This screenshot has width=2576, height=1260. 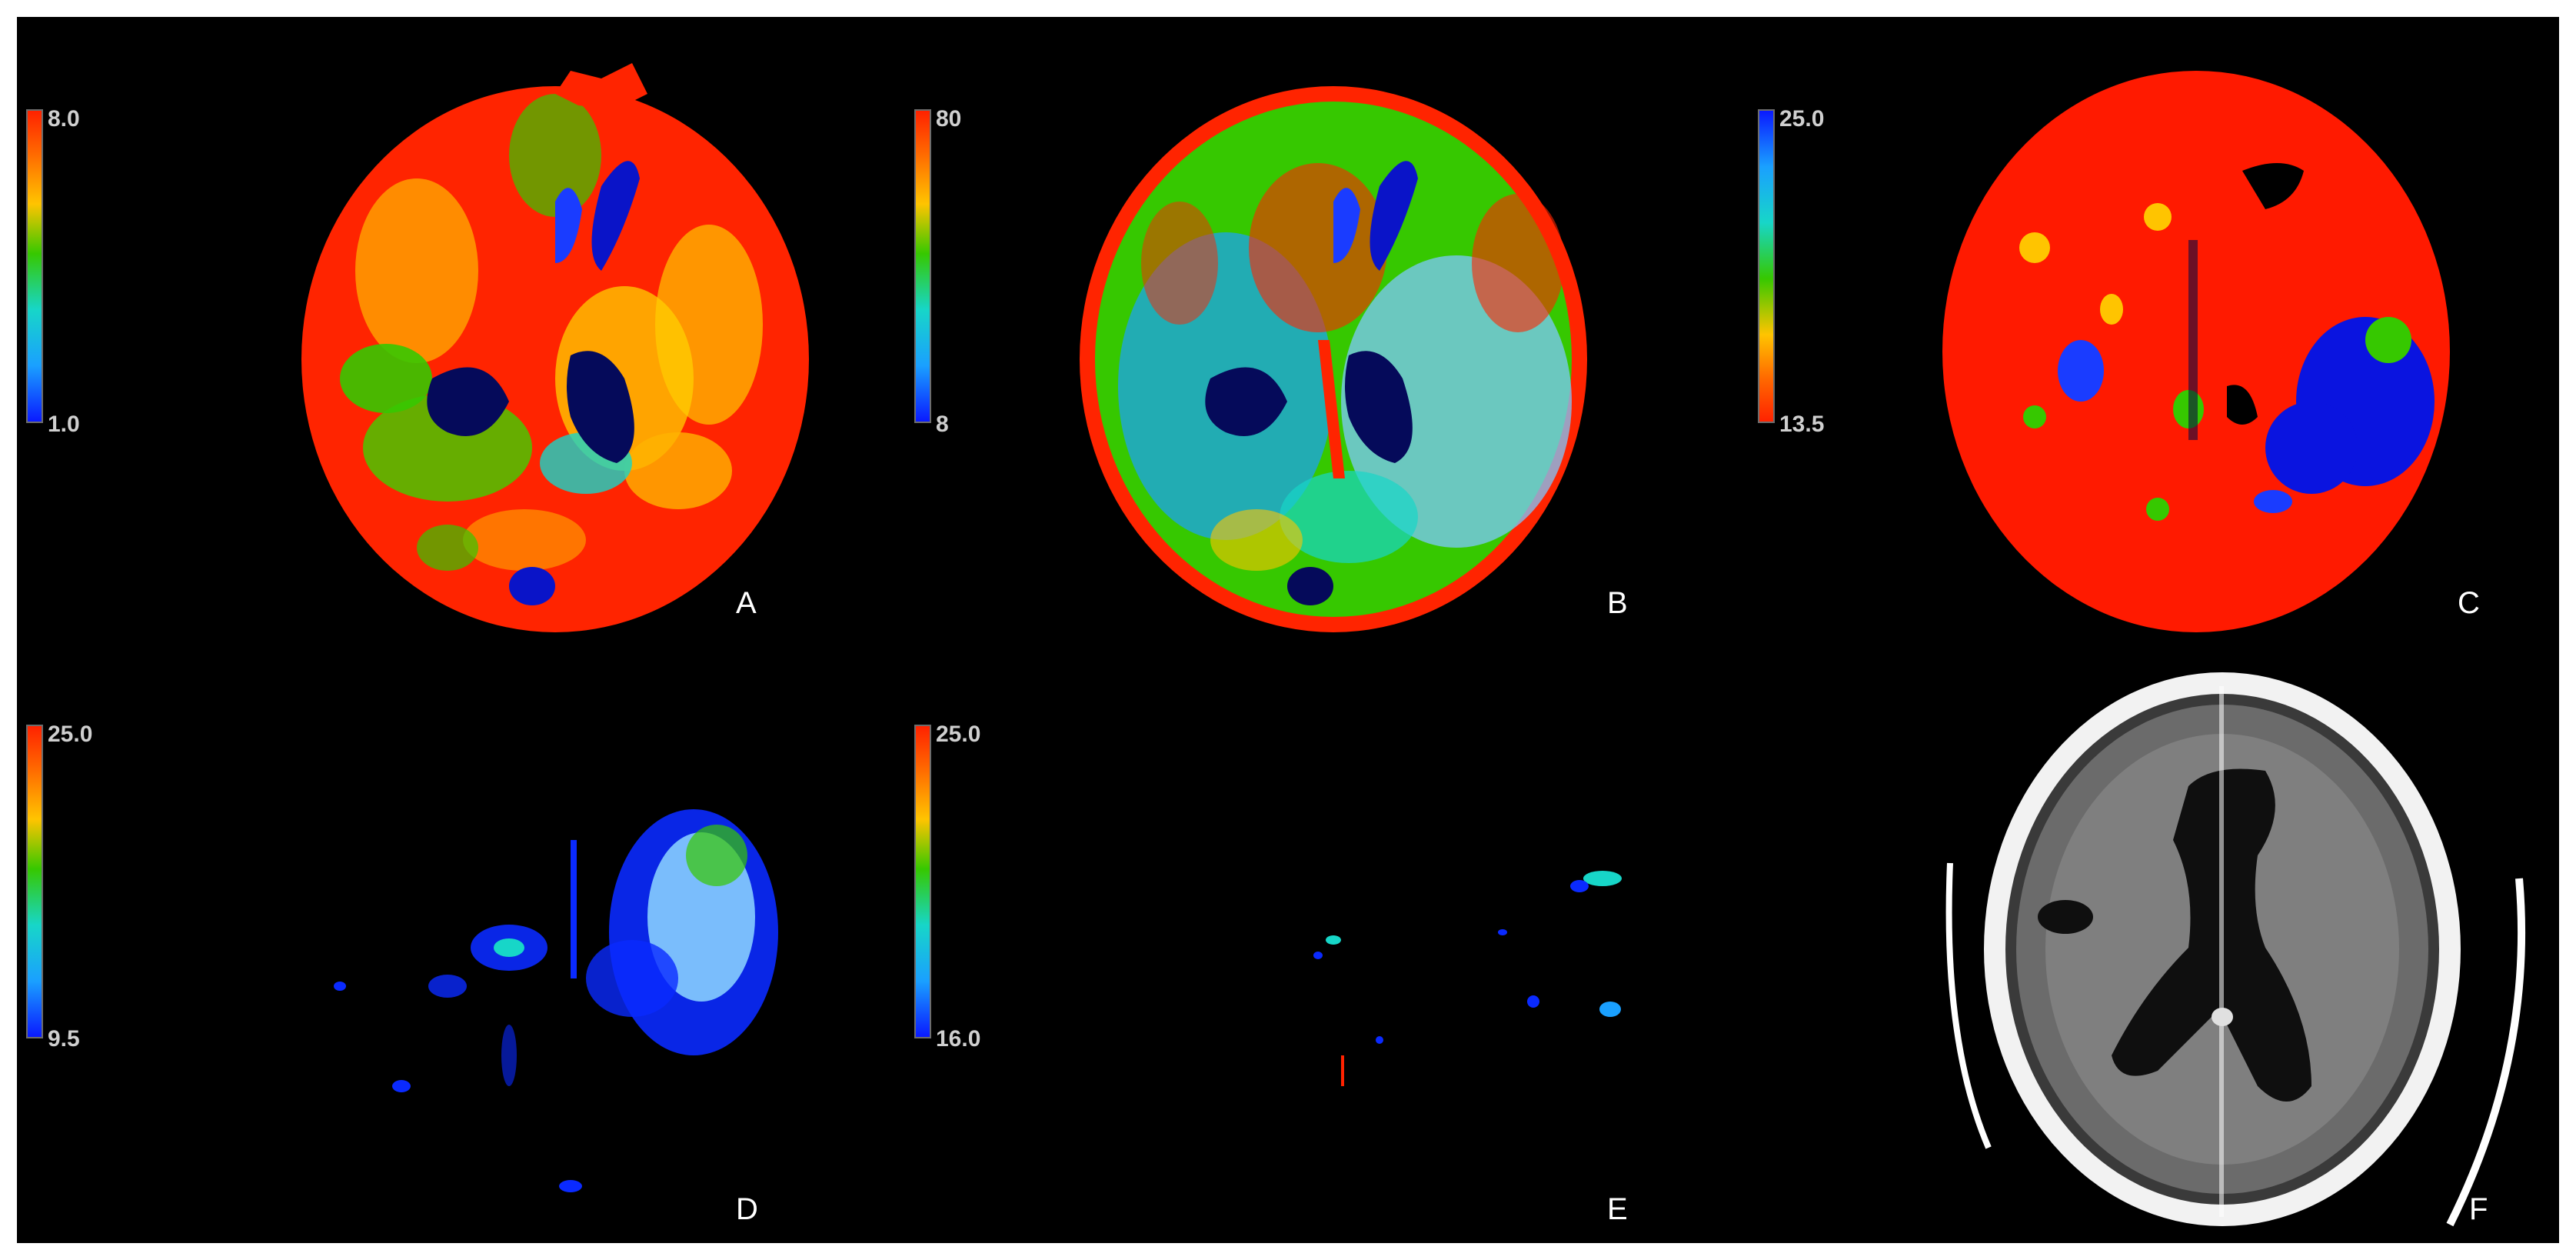 I want to click on scale-max-a: 8.0, so click(x=64, y=119).